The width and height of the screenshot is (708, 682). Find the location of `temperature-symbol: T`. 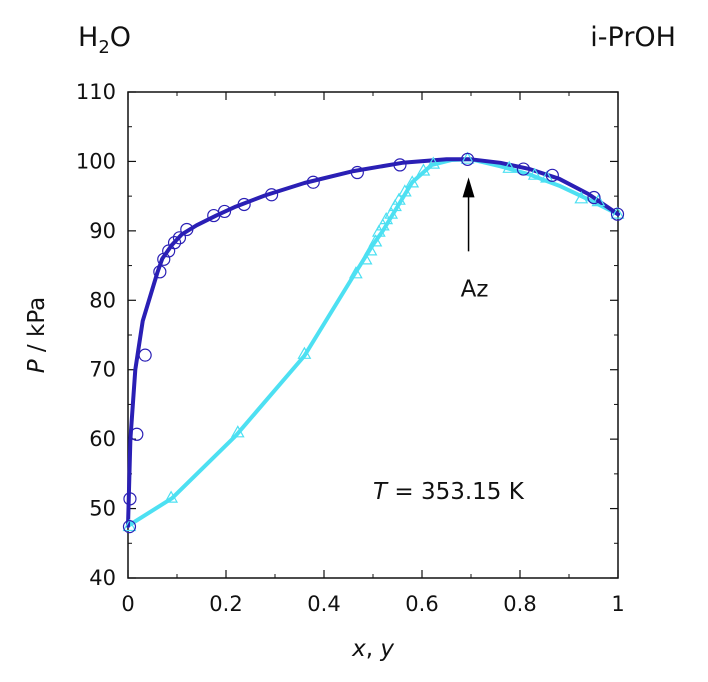

temperature-symbol: T is located at coordinates (381, 492).